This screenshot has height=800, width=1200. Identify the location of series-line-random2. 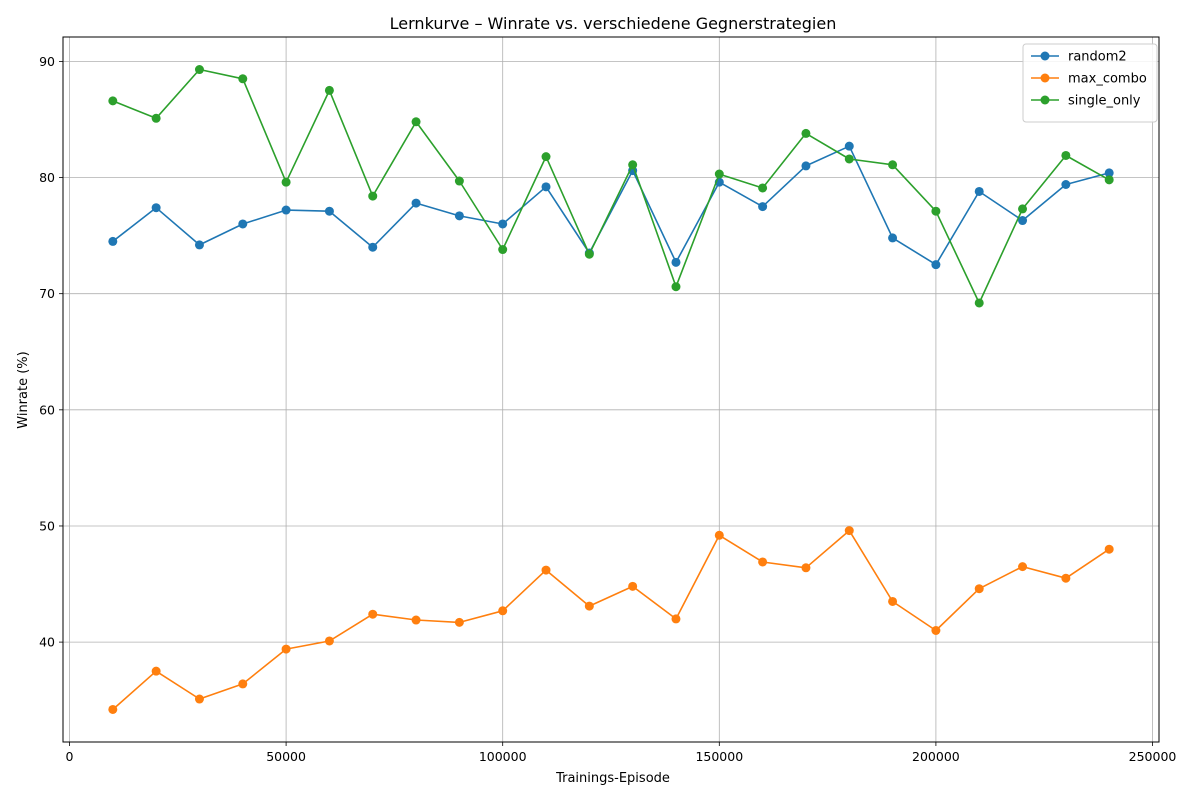
(611, 205).